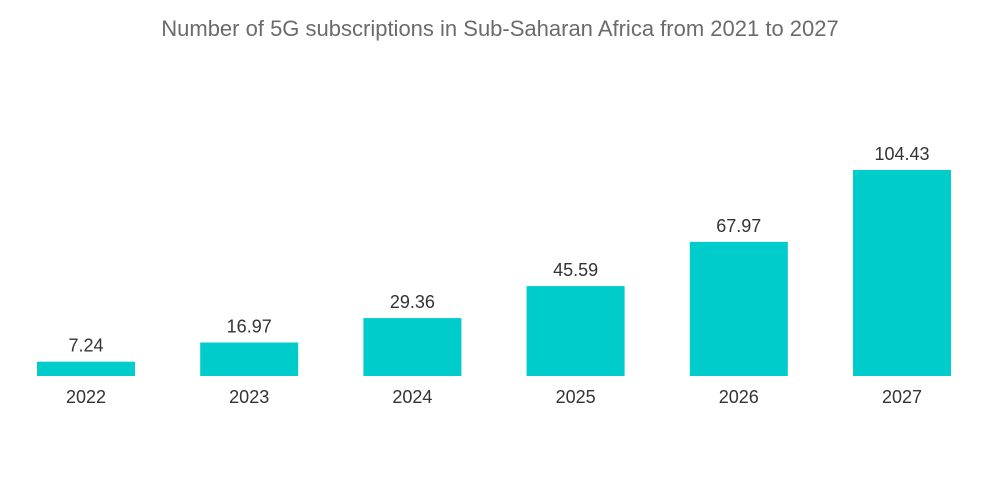 This screenshot has width=1000, height=504. What do you see at coordinates (249, 359) in the screenshot?
I see `bar-2023` at bounding box center [249, 359].